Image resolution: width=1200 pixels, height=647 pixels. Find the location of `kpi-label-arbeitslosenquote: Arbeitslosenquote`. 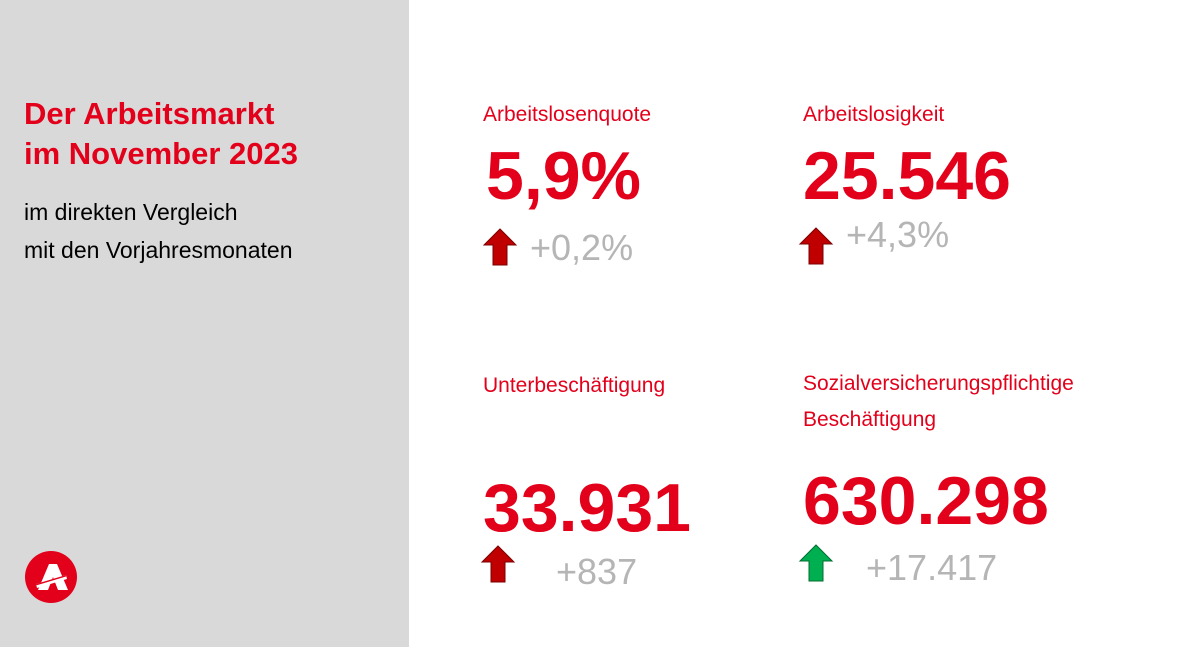

kpi-label-arbeitslosenquote: Arbeitslosenquote is located at coordinates (567, 114).